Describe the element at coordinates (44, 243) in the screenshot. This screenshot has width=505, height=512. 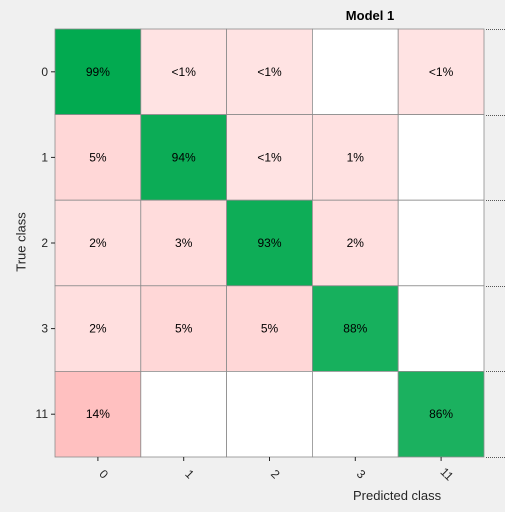
I see `y-tick-label-2: 2` at that location.